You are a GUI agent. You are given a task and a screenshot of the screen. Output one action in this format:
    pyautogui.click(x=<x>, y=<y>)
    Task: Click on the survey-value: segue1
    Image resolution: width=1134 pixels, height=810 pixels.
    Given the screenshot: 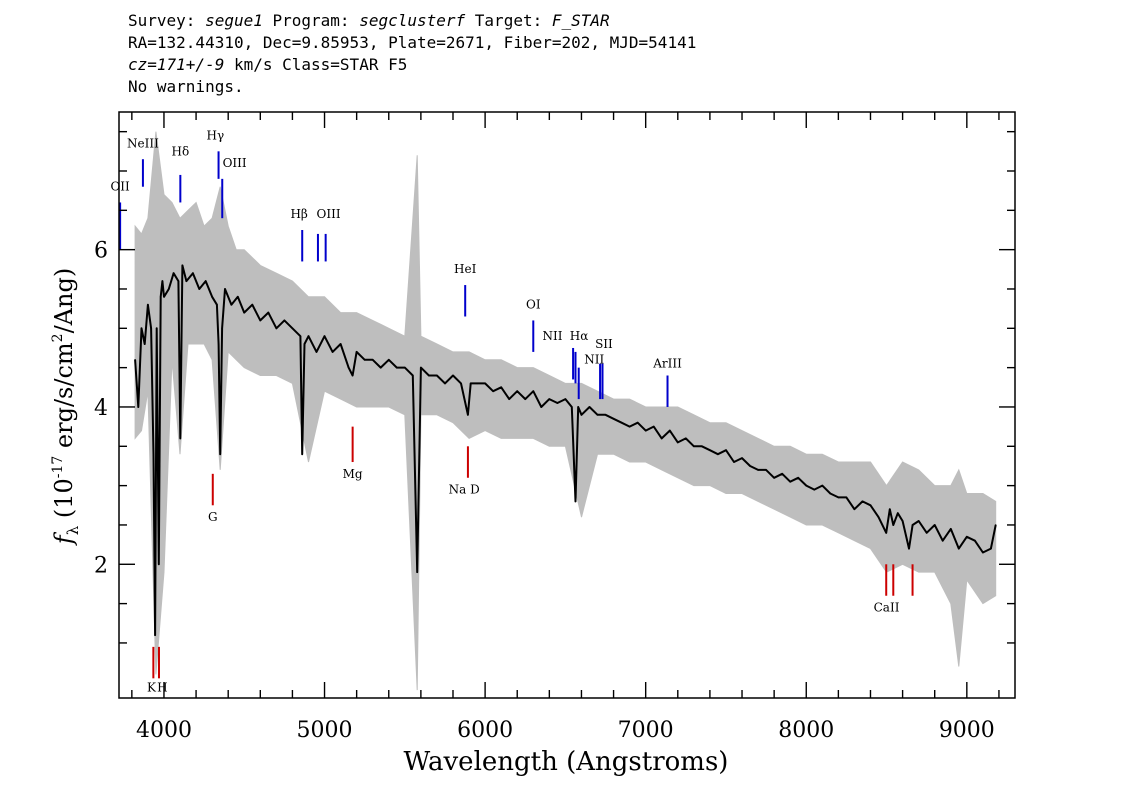 What is the action you would take?
    pyautogui.click(x=234, y=20)
    